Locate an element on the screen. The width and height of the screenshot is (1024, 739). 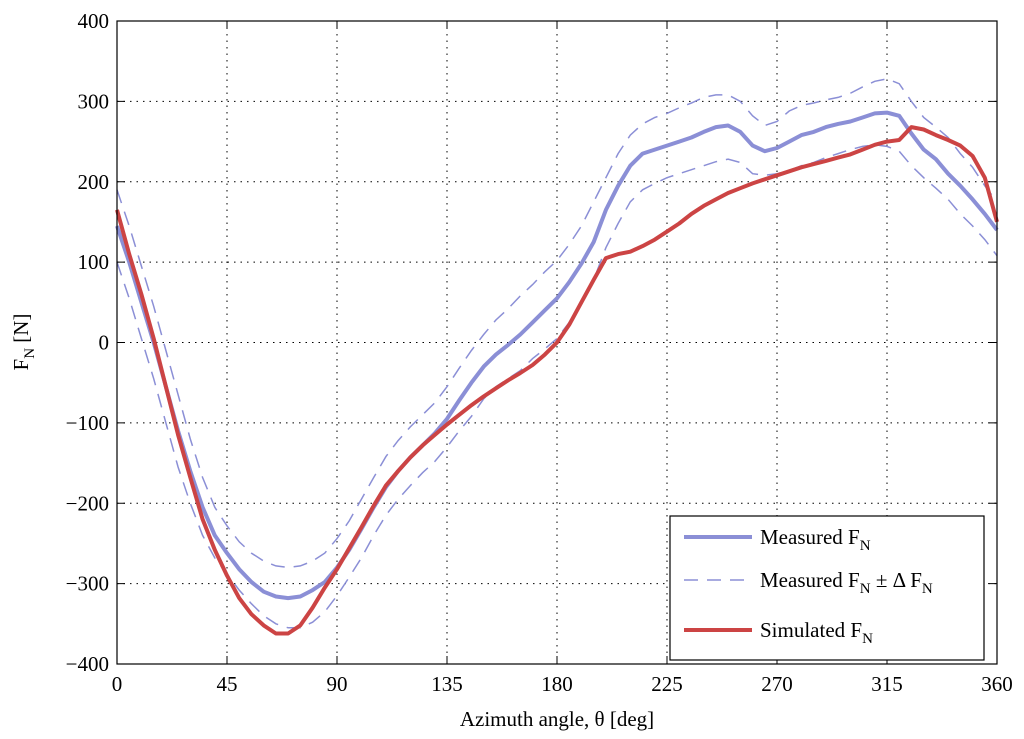
y-tick-label: −300 is located at coordinates (87, 584).